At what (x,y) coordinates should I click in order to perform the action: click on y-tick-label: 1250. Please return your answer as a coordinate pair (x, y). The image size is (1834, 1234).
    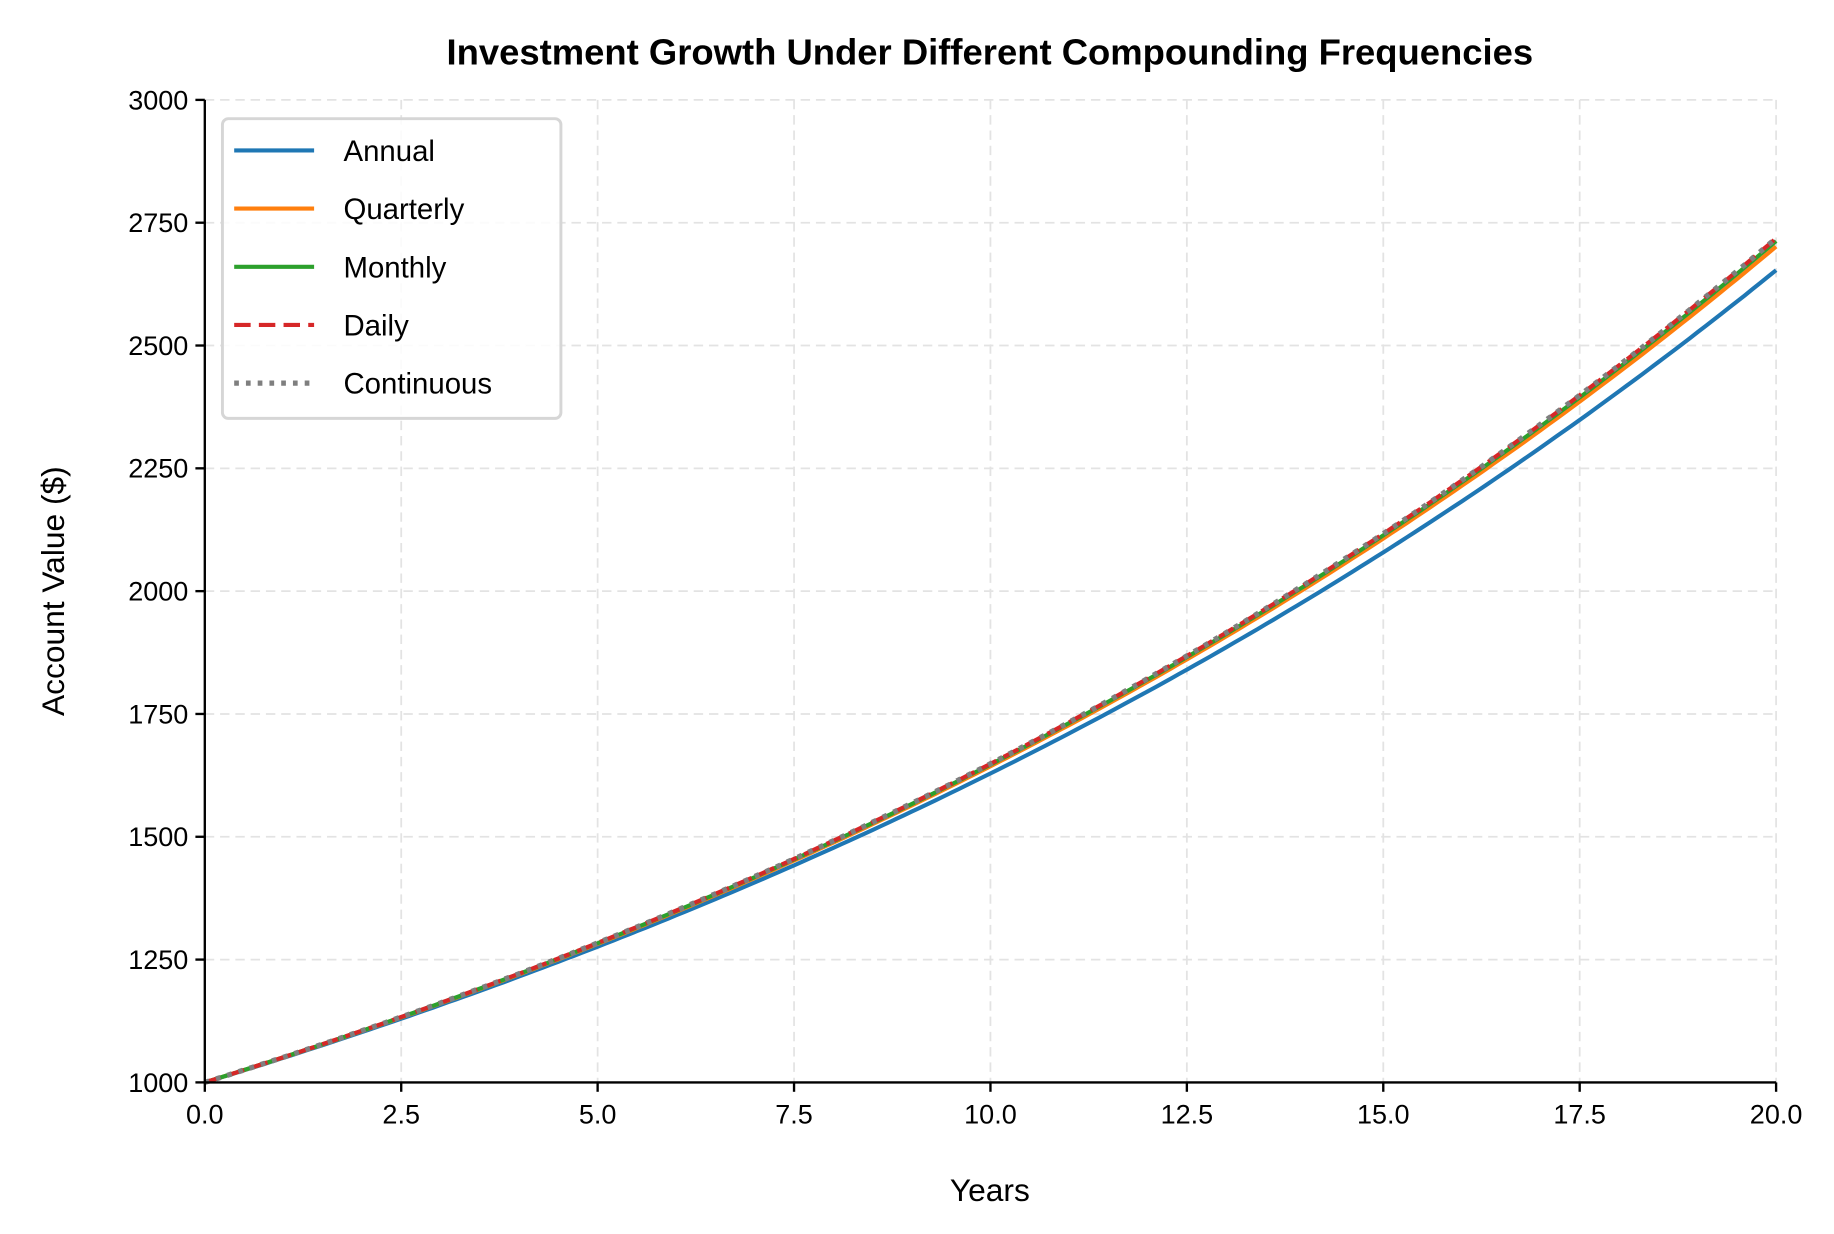
    Looking at the image, I should click on (158, 960).